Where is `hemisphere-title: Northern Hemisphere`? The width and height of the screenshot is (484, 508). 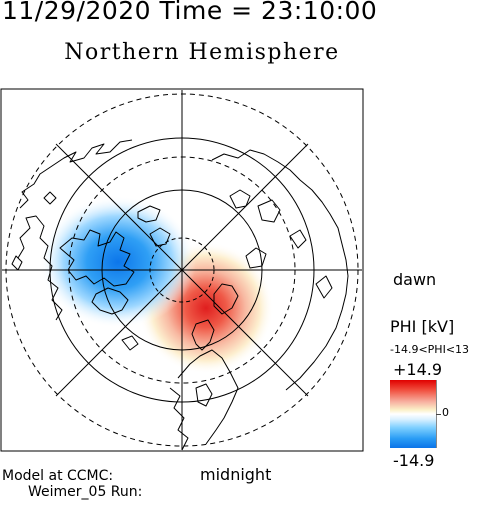
hemisphere-title: Northern Hemisphere is located at coordinates (202, 52).